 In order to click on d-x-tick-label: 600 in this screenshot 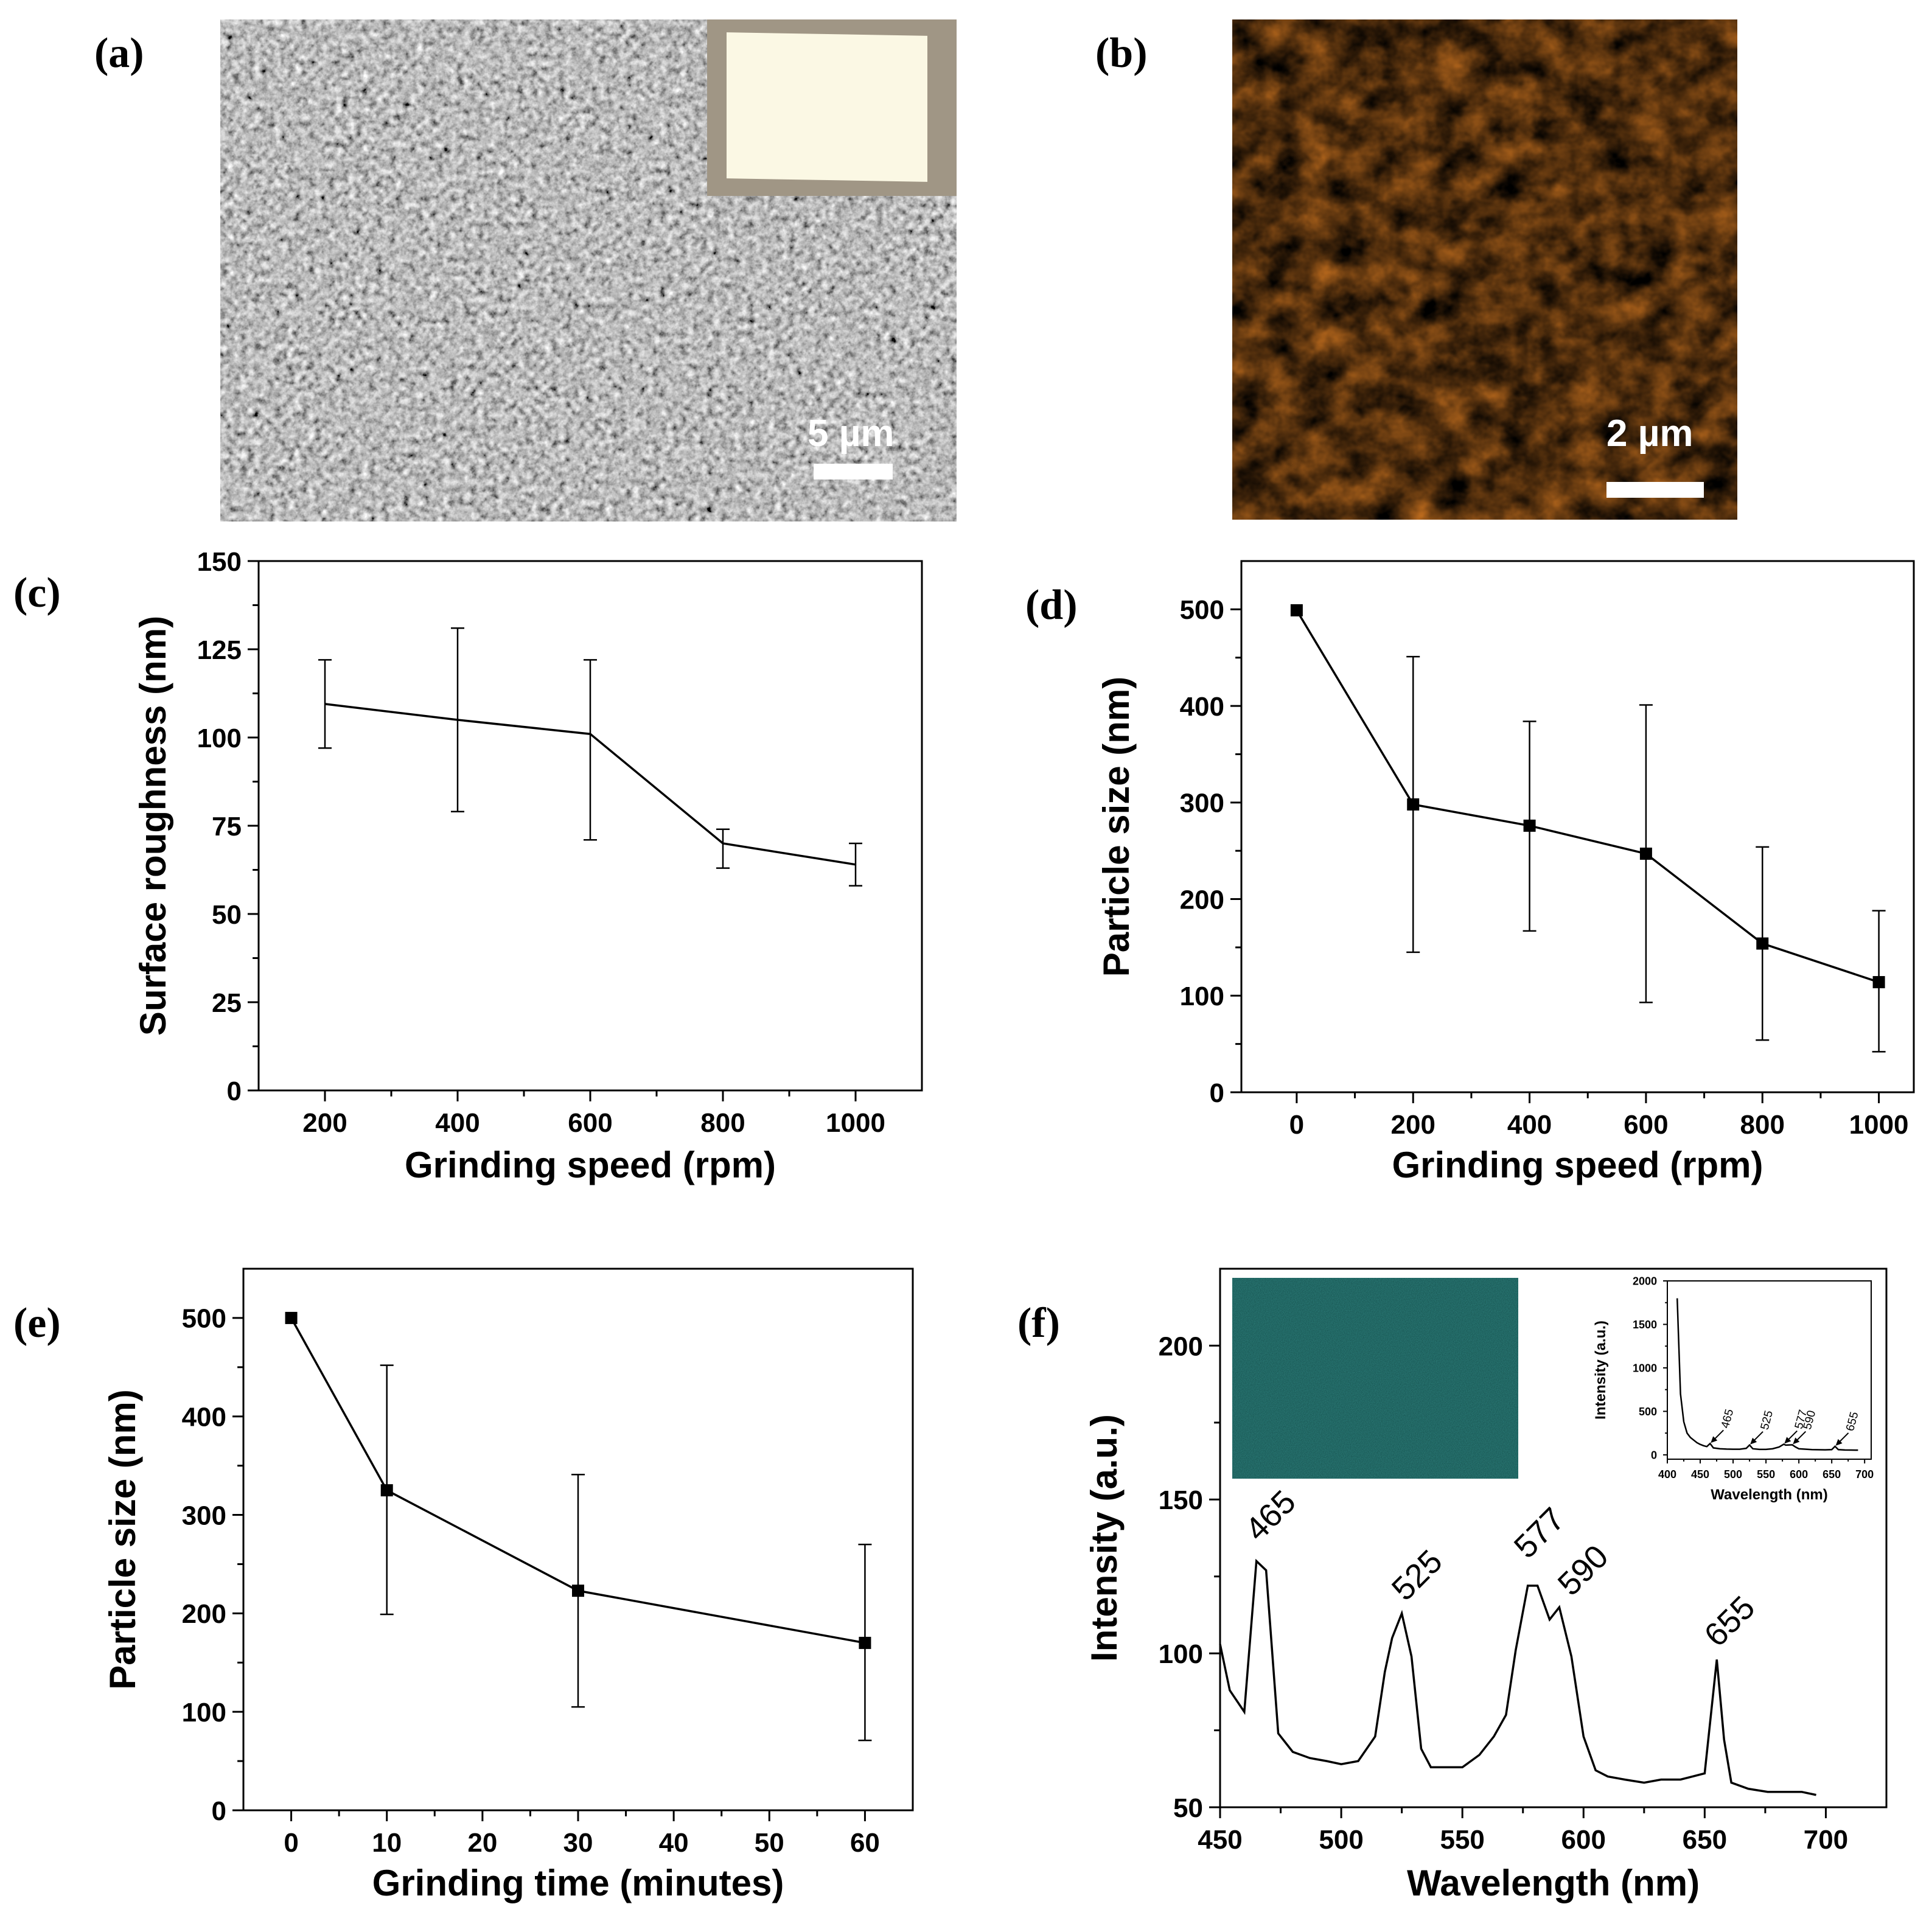, I will do `click(1646, 1125)`.